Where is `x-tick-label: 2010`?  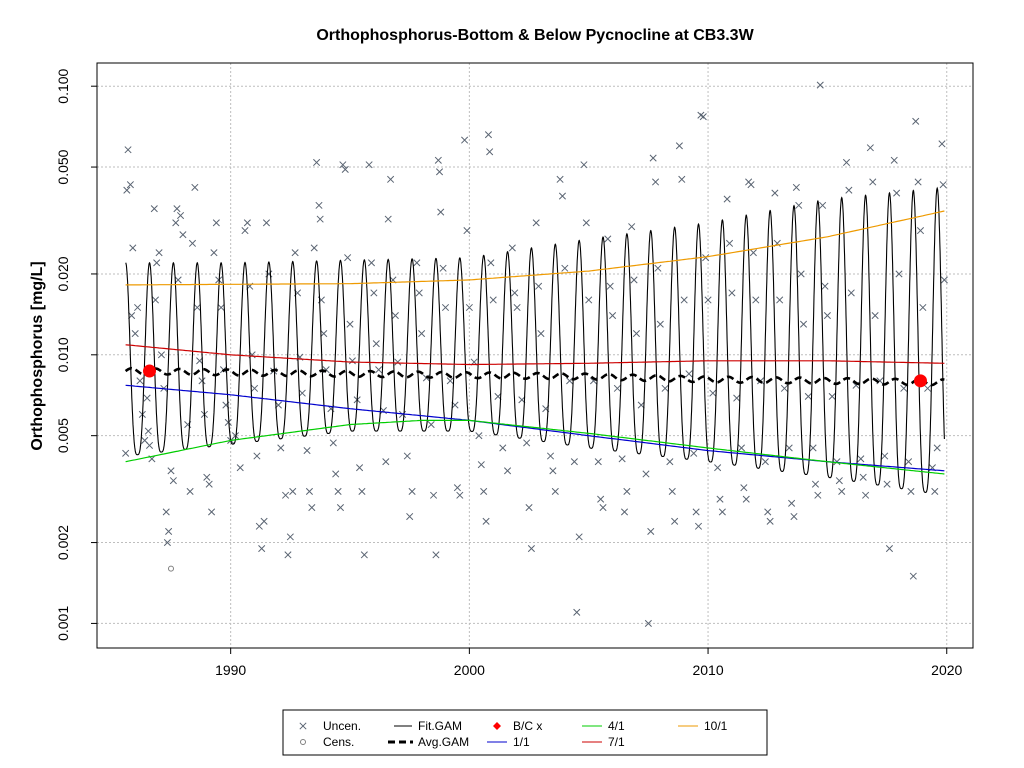
x-tick-label: 2010 is located at coordinates (707, 670).